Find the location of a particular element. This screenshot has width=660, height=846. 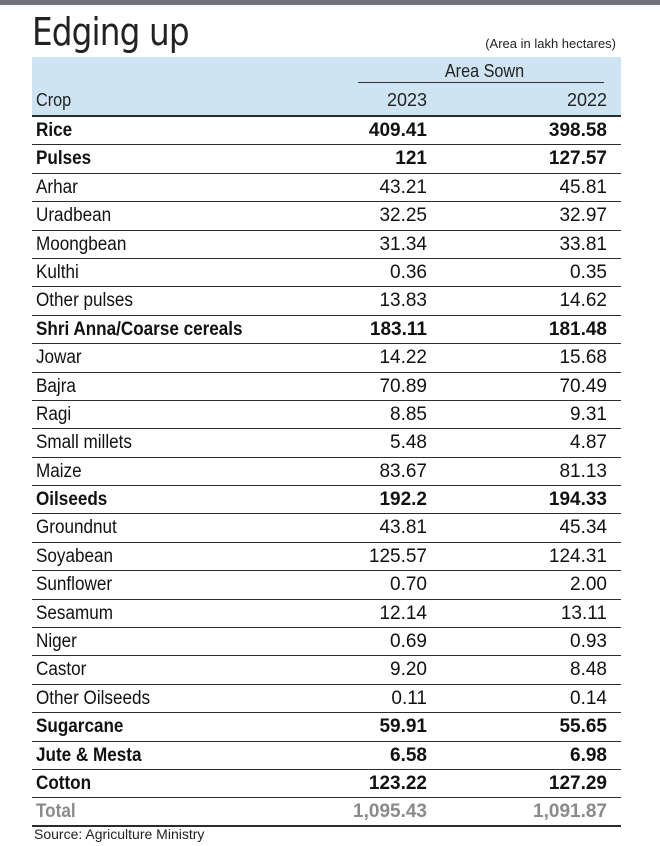

table-row: Bajra 70.89 70.49 is located at coordinates (326, 387).